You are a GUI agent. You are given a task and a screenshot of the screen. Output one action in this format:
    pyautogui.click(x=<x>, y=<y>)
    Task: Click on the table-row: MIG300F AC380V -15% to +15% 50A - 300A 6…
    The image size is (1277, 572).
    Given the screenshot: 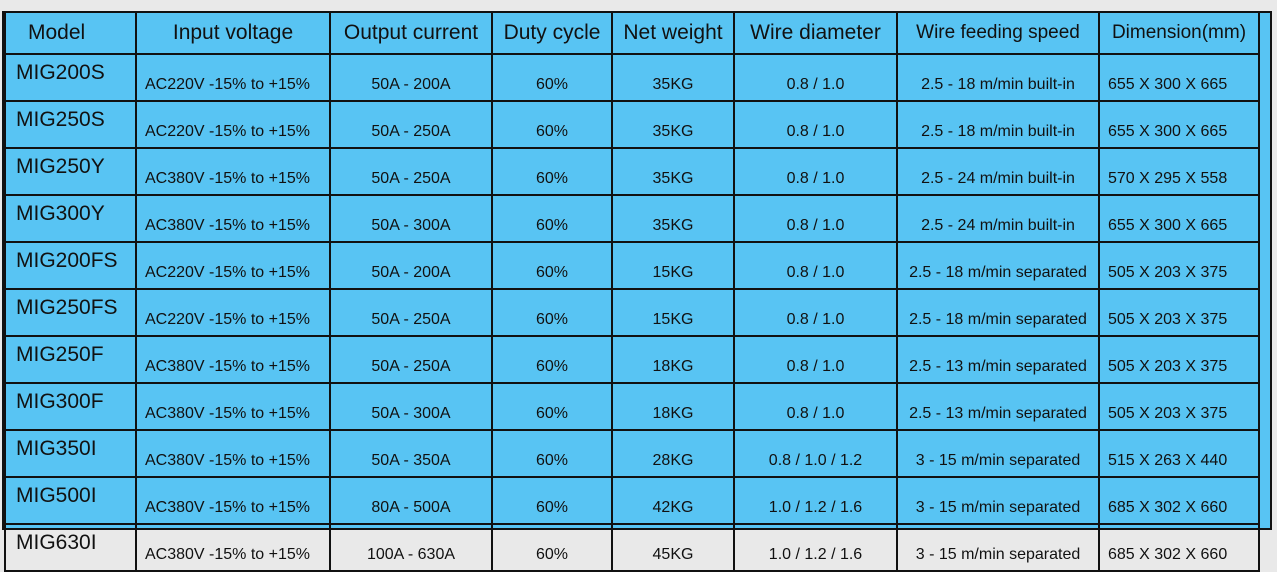 What is the action you would take?
    pyautogui.click(x=632, y=406)
    